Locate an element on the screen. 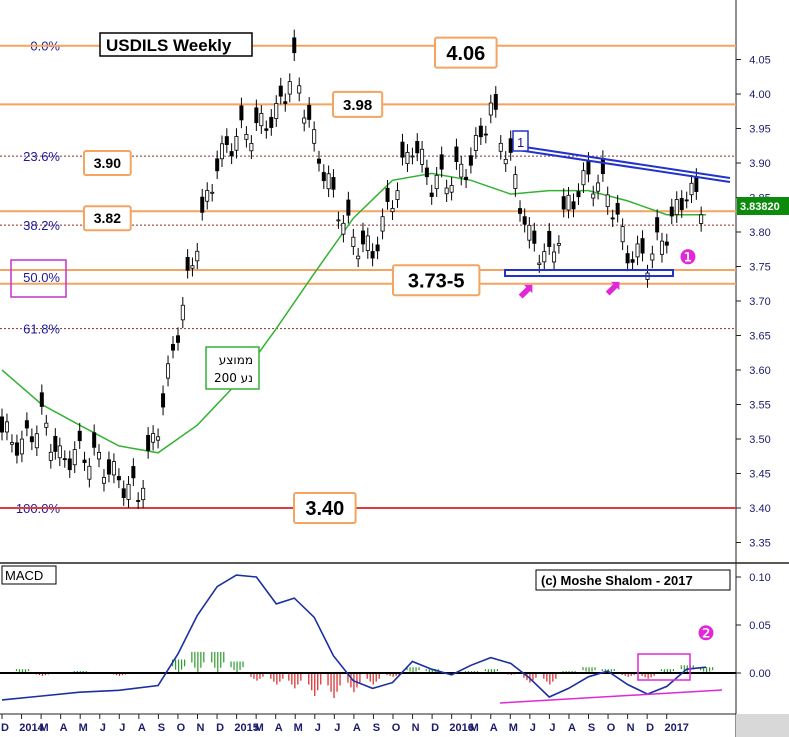  annotation-1-marker: ❶ is located at coordinates (688, 257).